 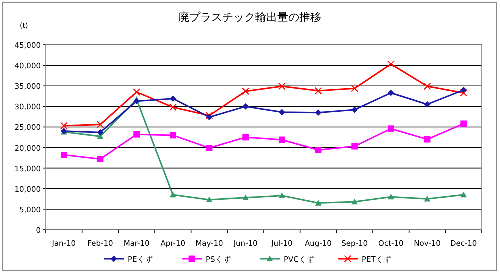 I want to click on title: 廃プラスチック輸出量の推移, so click(x=250, y=17).